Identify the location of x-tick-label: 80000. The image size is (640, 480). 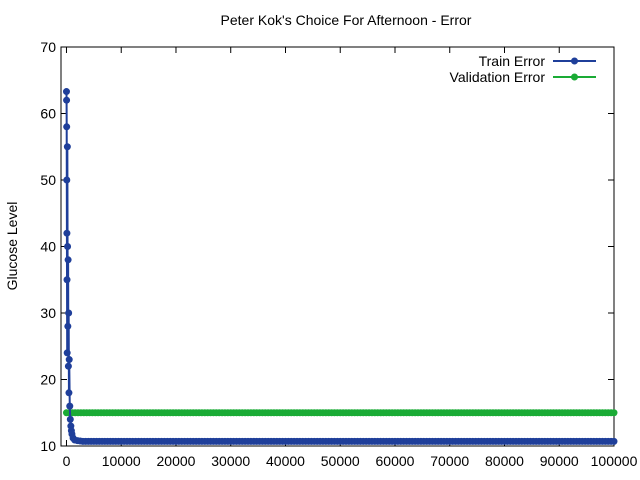
(504, 461).